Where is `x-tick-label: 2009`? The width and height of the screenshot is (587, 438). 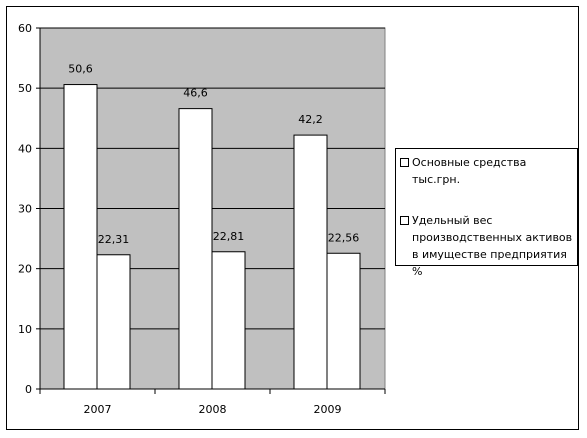
x-tick-label: 2009 is located at coordinates (328, 409).